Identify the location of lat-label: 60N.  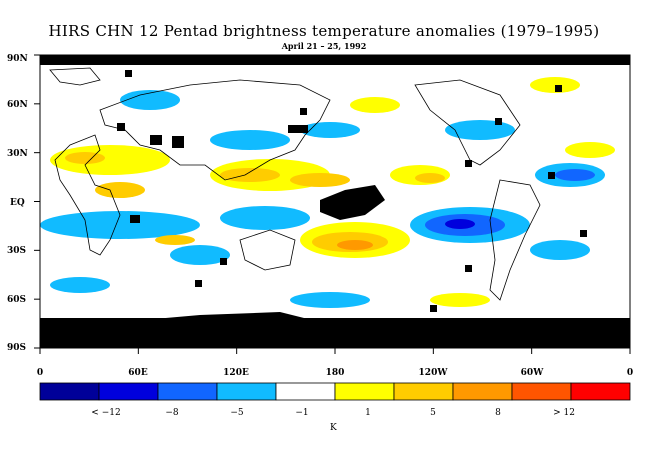
(17, 105).